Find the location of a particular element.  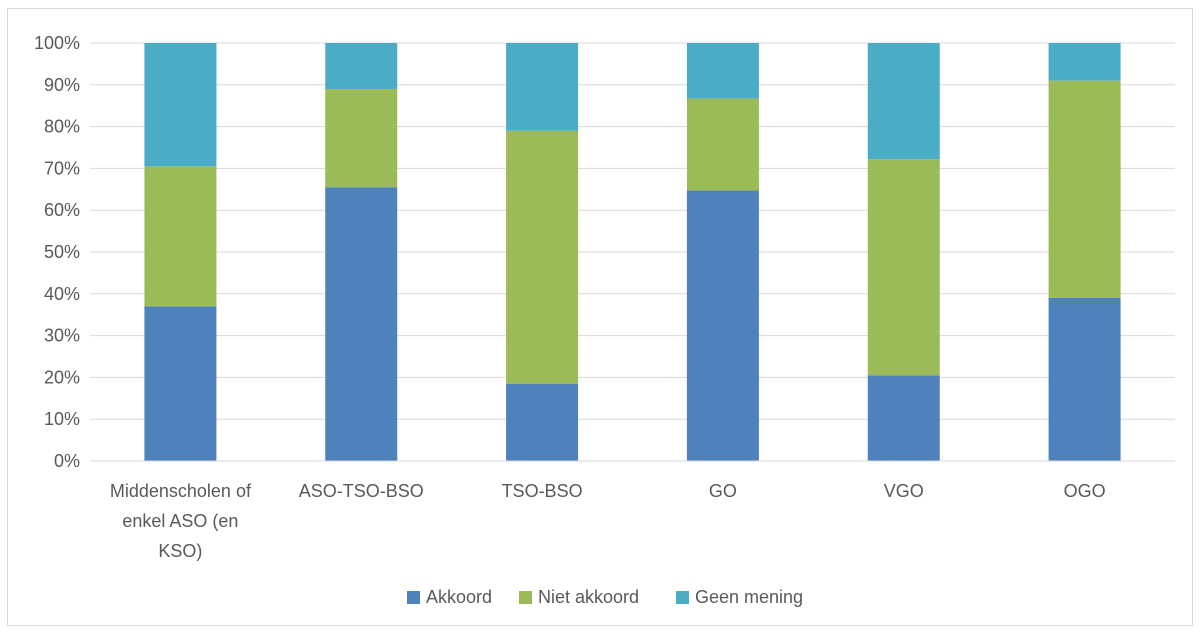

y-tick-label: 70% is located at coordinates (62, 168).